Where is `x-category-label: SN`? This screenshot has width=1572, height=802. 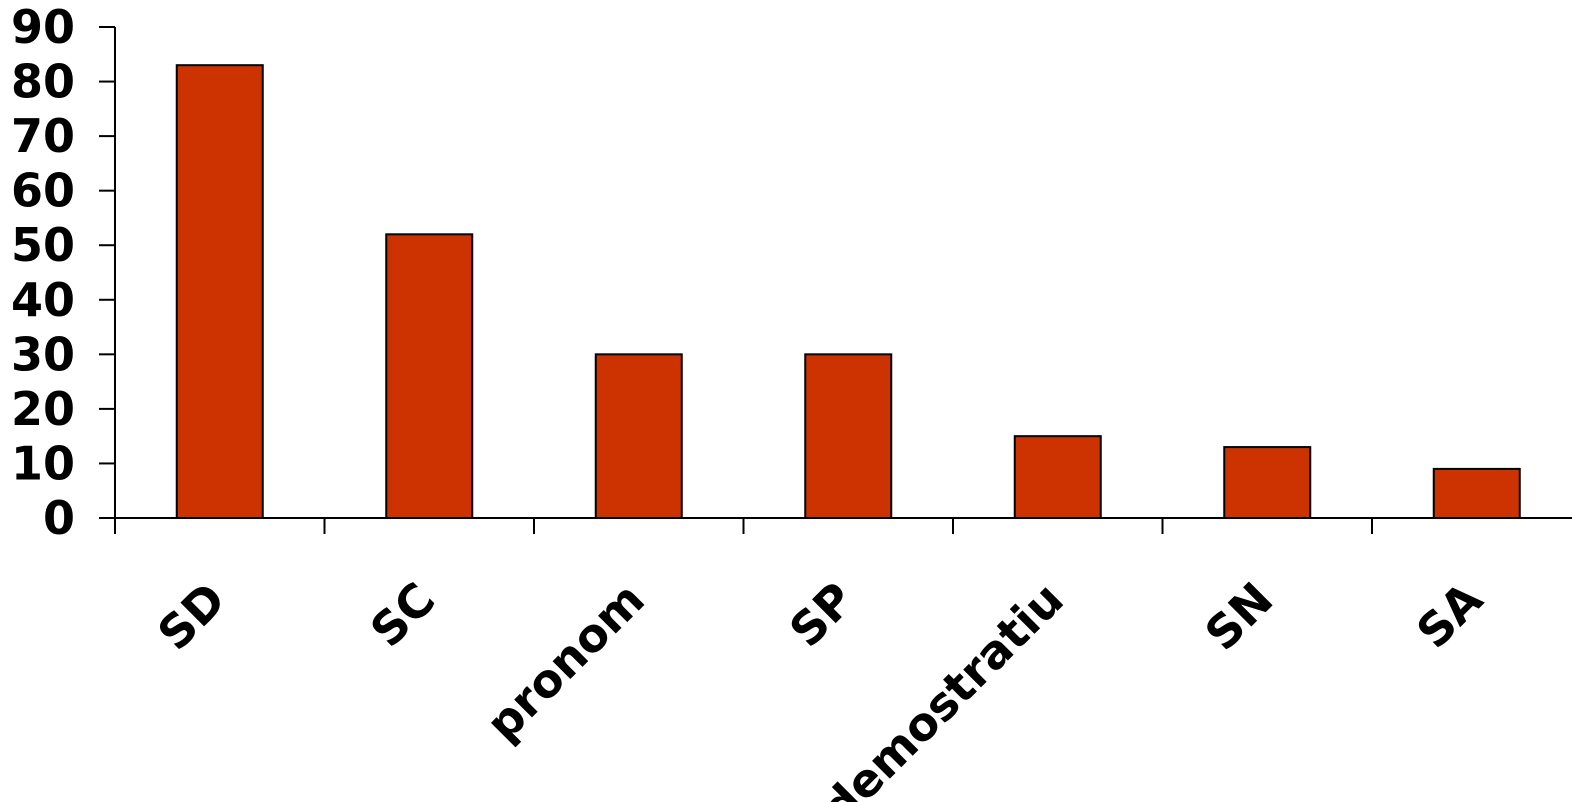 x-category-label: SN is located at coordinates (1239, 616).